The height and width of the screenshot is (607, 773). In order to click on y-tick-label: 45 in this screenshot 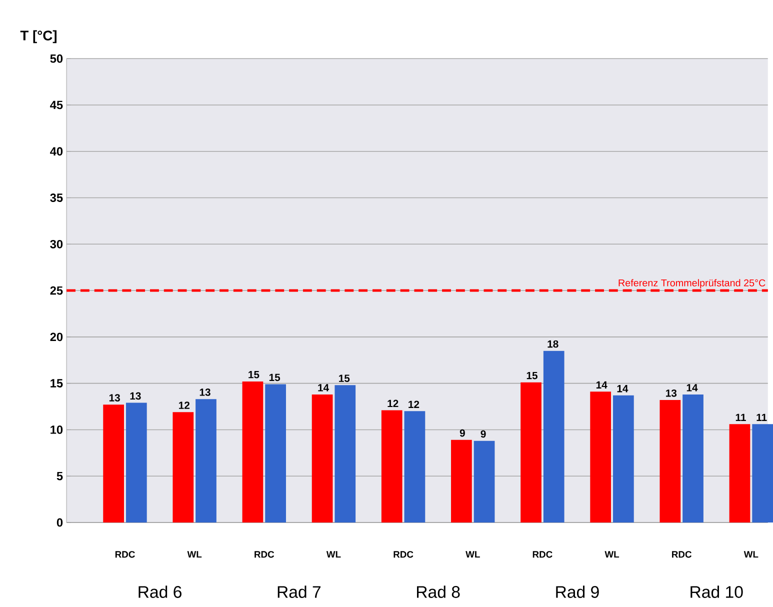, I will do `click(56, 105)`.